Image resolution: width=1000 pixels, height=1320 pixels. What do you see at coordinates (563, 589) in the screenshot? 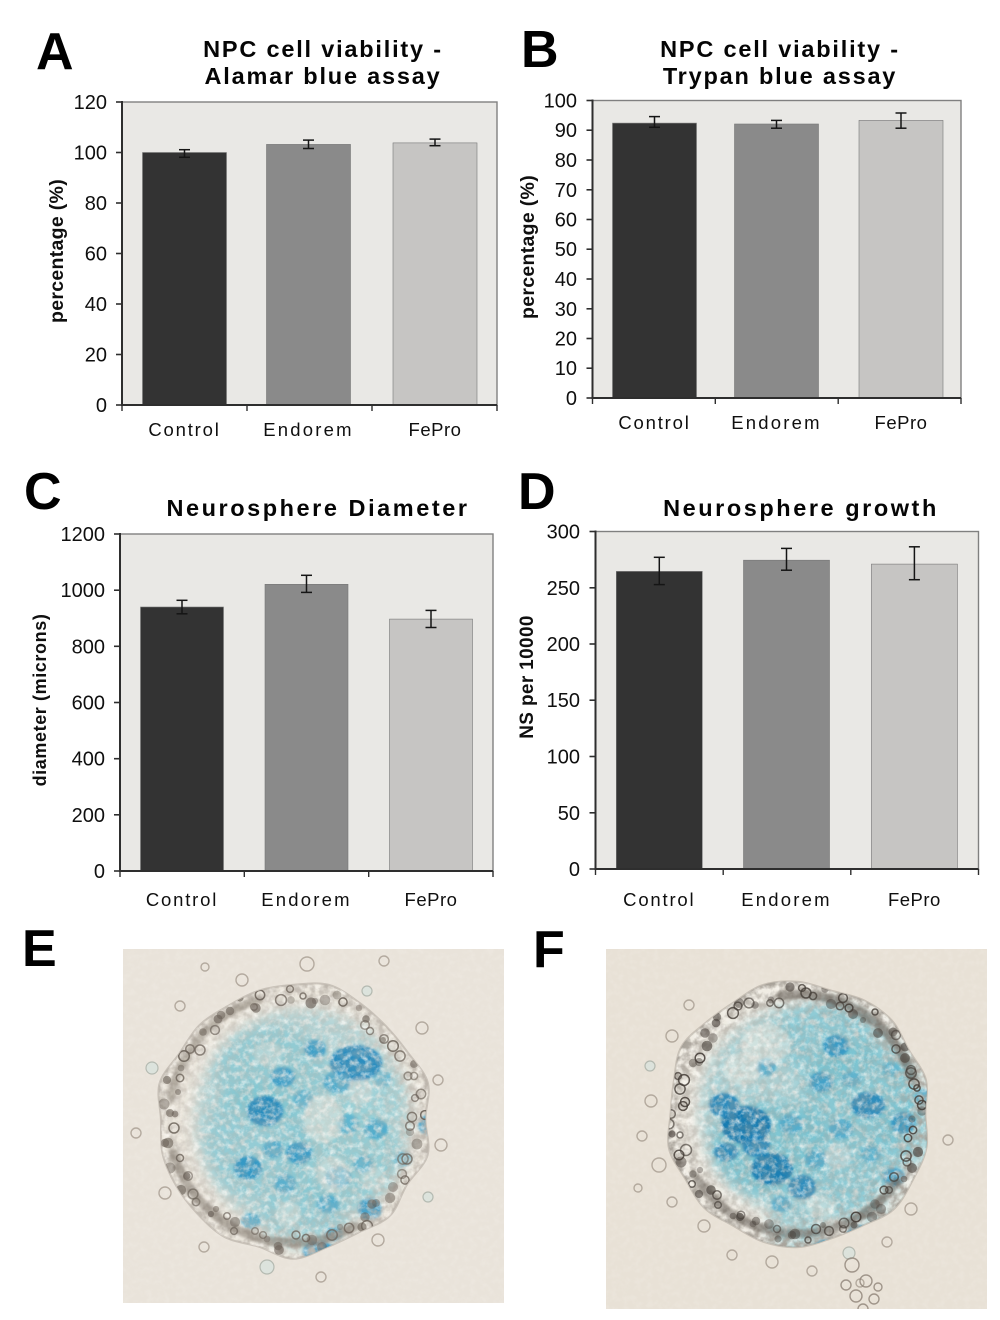
I see `svg-text: 250` at bounding box center [563, 589].